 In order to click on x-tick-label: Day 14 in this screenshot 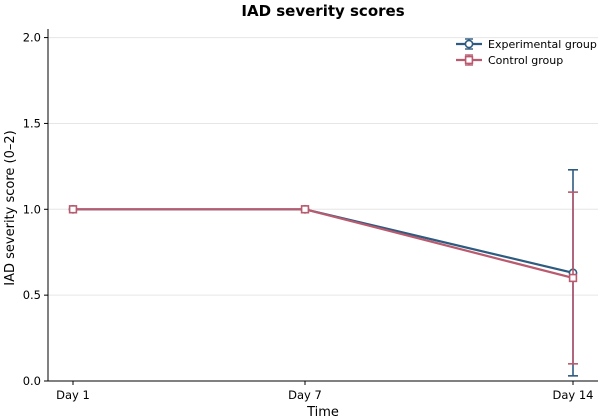, I will do `click(573, 395)`.